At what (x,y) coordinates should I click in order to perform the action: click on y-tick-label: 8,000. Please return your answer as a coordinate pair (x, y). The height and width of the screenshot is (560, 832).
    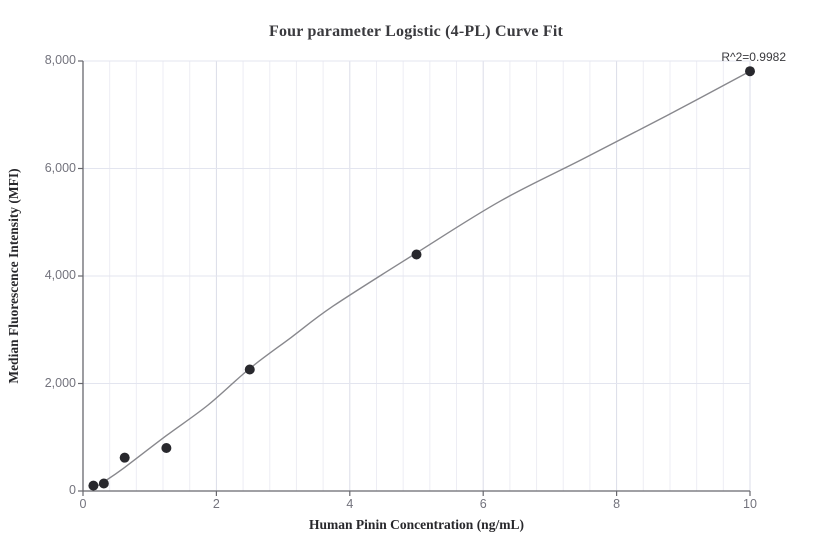
    Looking at the image, I should click on (60, 60).